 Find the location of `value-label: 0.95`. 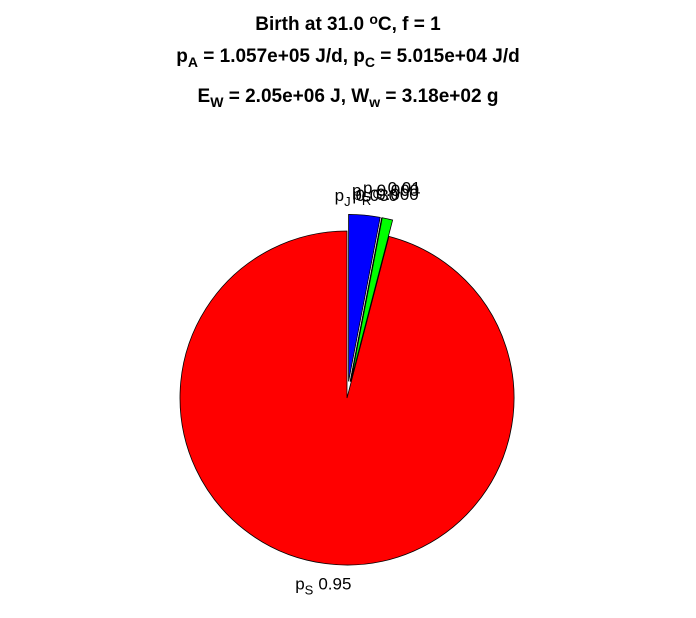

value-label: 0.95 is located at coordinates (334, 584).